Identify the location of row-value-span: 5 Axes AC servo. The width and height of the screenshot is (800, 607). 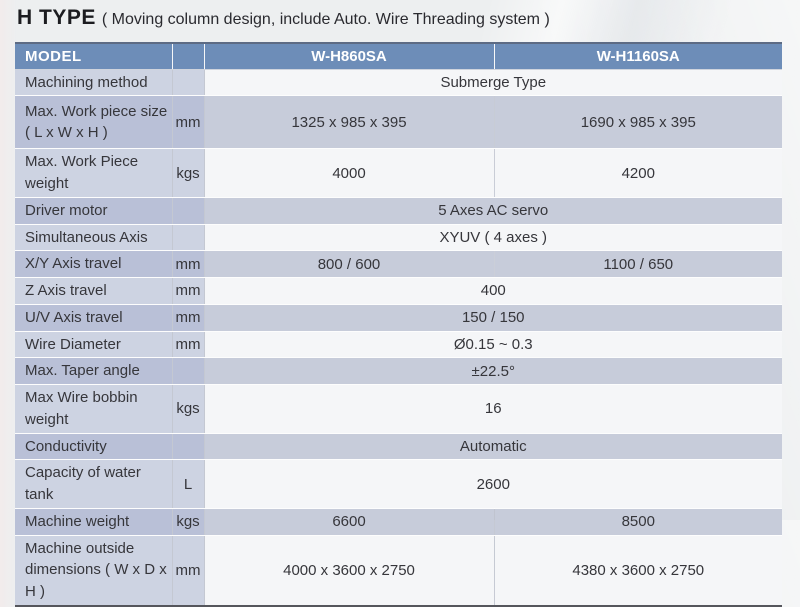
(492, 211).